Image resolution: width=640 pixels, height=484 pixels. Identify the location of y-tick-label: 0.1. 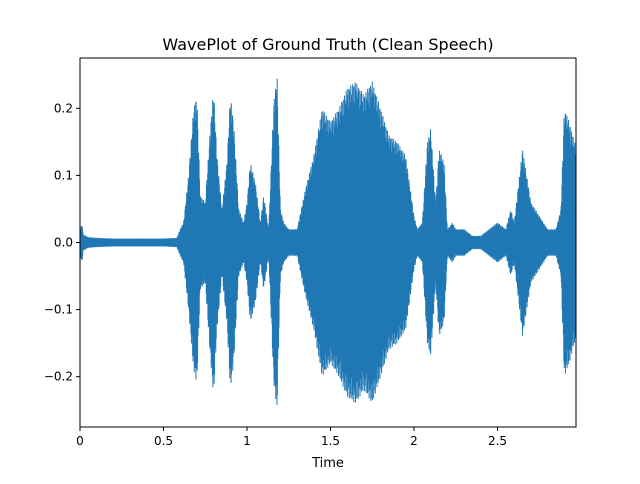
(63, 175).